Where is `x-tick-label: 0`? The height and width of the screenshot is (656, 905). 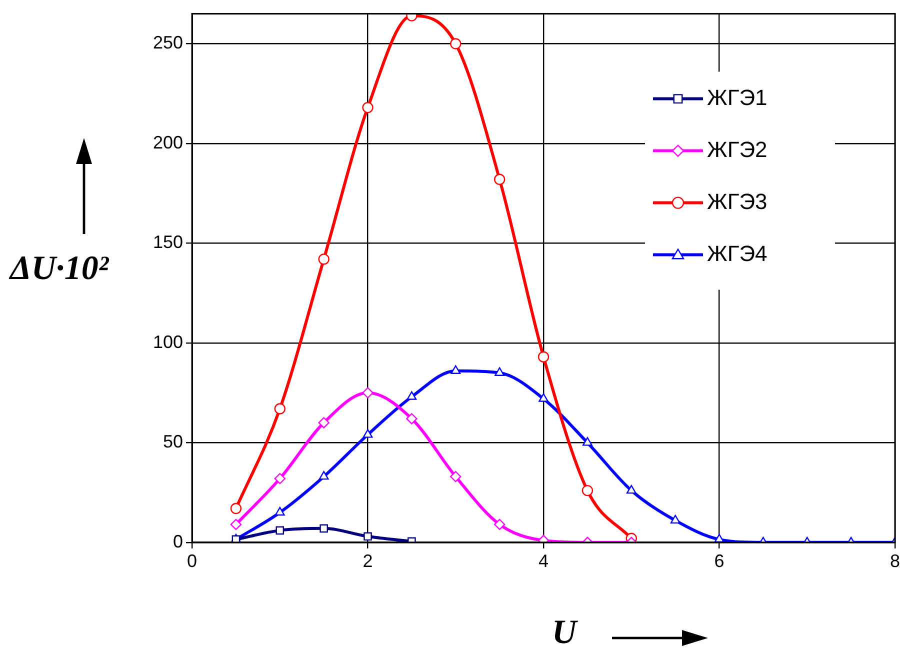 x-tick-label: 0 is located at coordinates (192, 561).